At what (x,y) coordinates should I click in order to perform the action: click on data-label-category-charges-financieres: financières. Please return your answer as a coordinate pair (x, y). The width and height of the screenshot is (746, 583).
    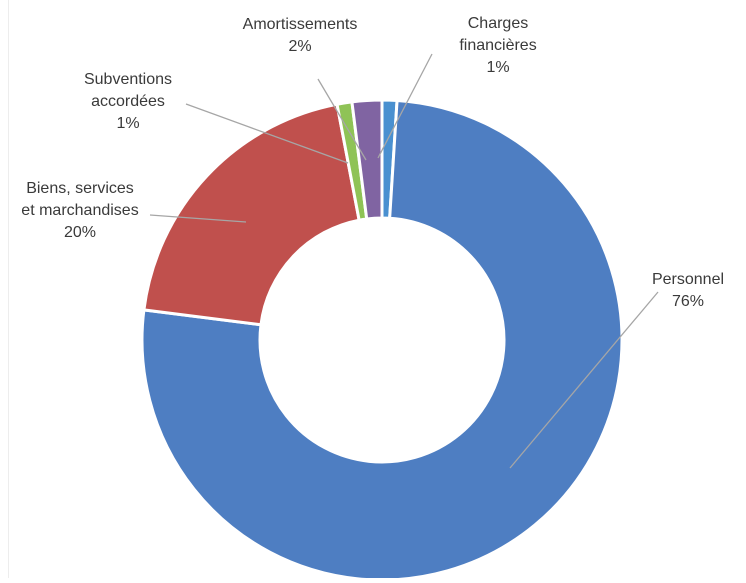
    Looking at the image, I should click on (497, 45).